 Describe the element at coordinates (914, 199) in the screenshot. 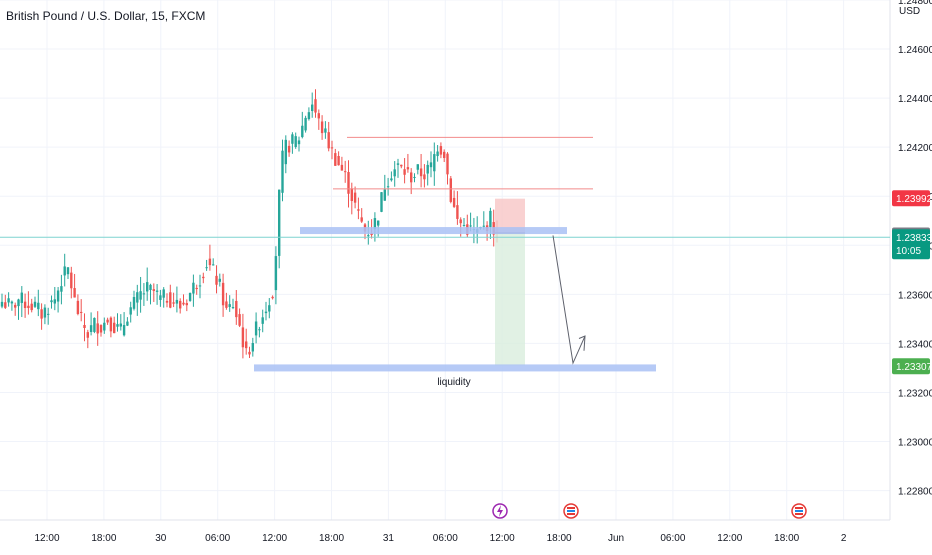

I see `price-badge-label: 1.23992` at that location.